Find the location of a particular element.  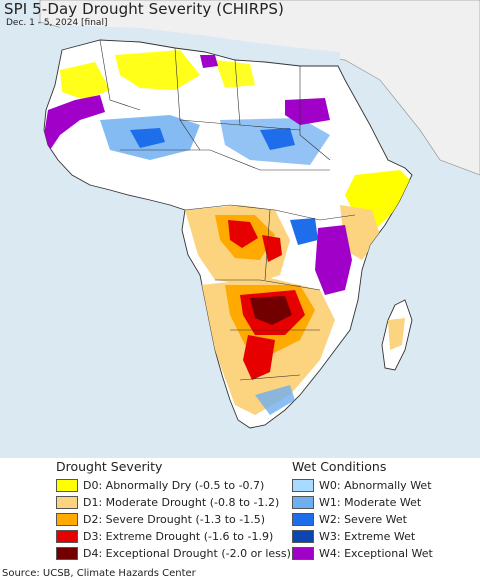

legend-label-w2: W2: Severe Wet is located at coordinates (363, 519).